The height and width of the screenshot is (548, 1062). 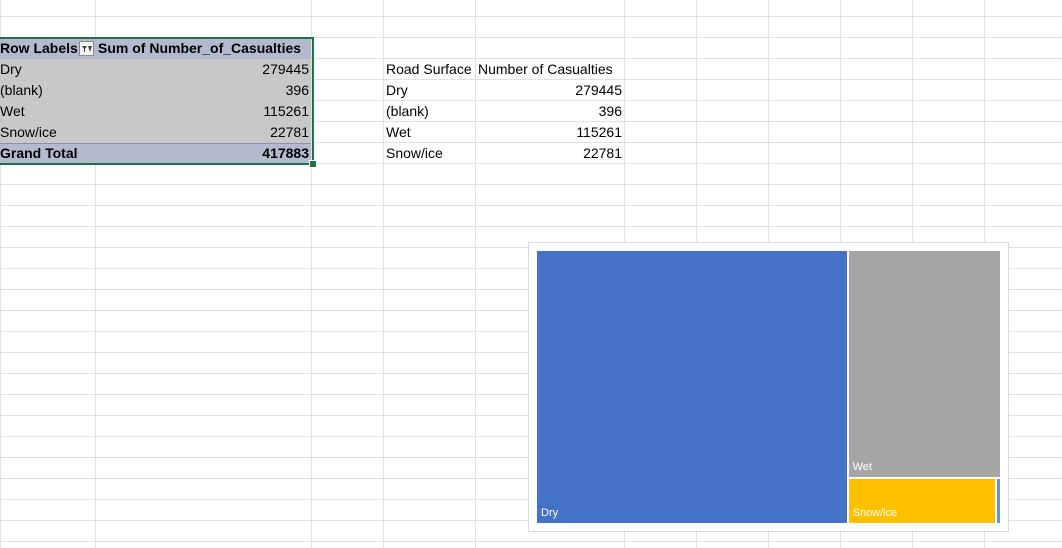 What do you see at coordinates (545, 69) in the screenshot?
I see `table-header-casualties: Number of Casualties` at bounding box center [545, 69].